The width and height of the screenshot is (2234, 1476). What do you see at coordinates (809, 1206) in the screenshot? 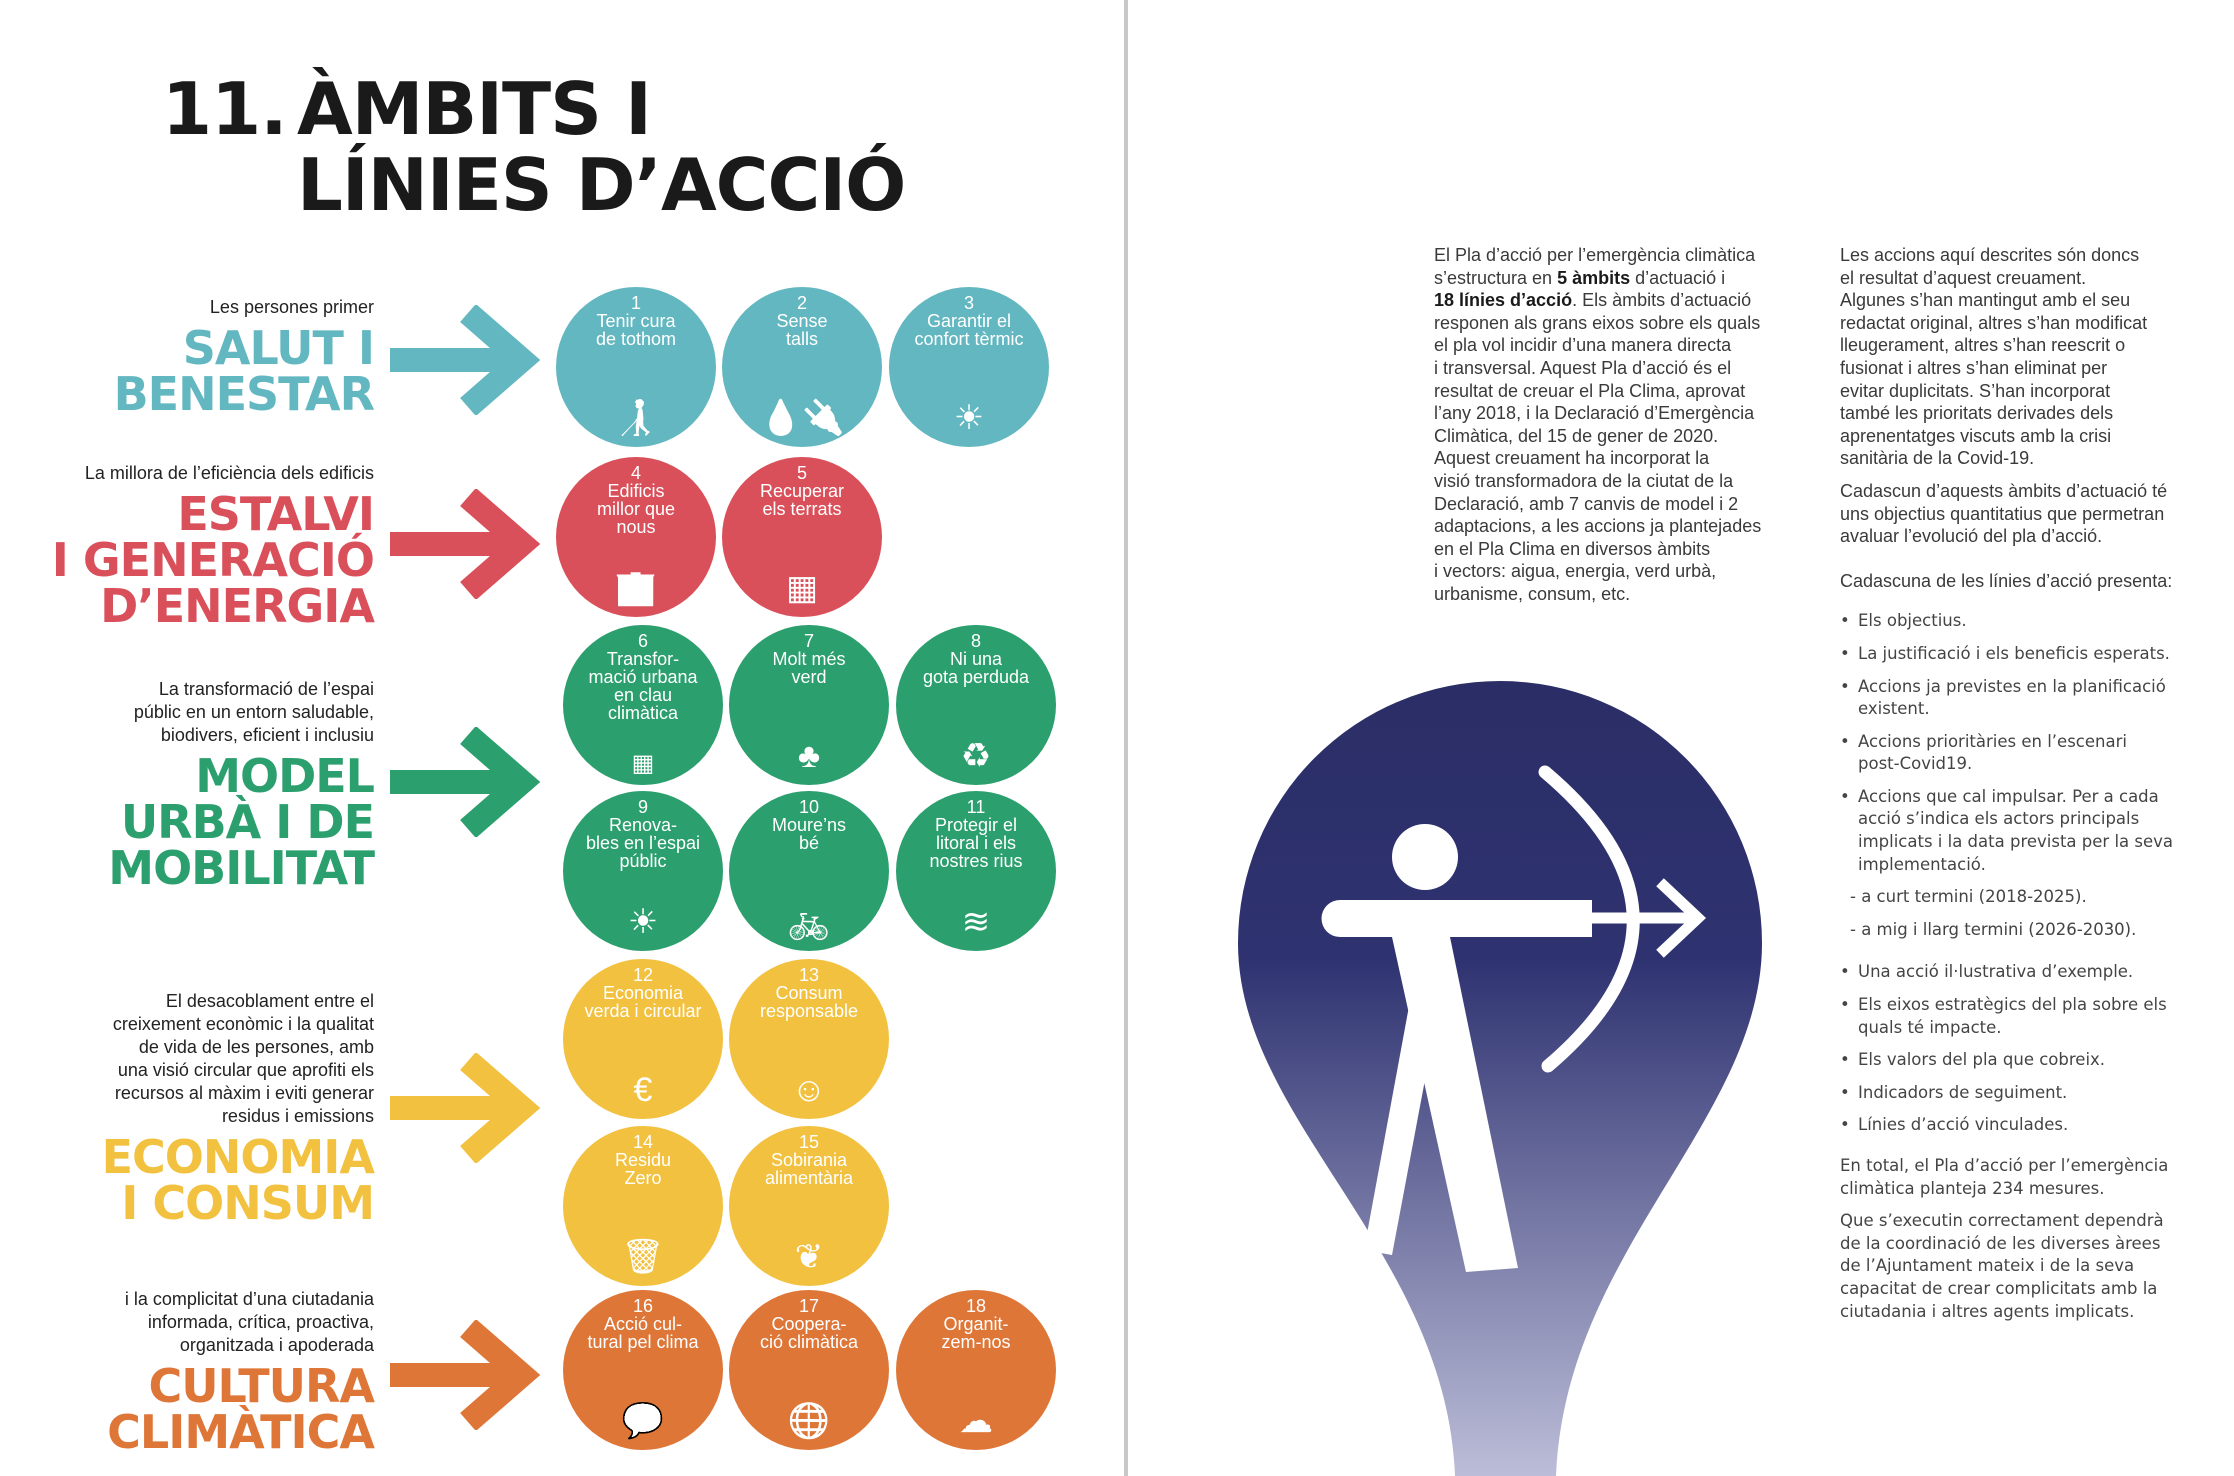
I see `action-line-15: 15 Sobirania alimentària ❦` at bounding box center [809, 1206].